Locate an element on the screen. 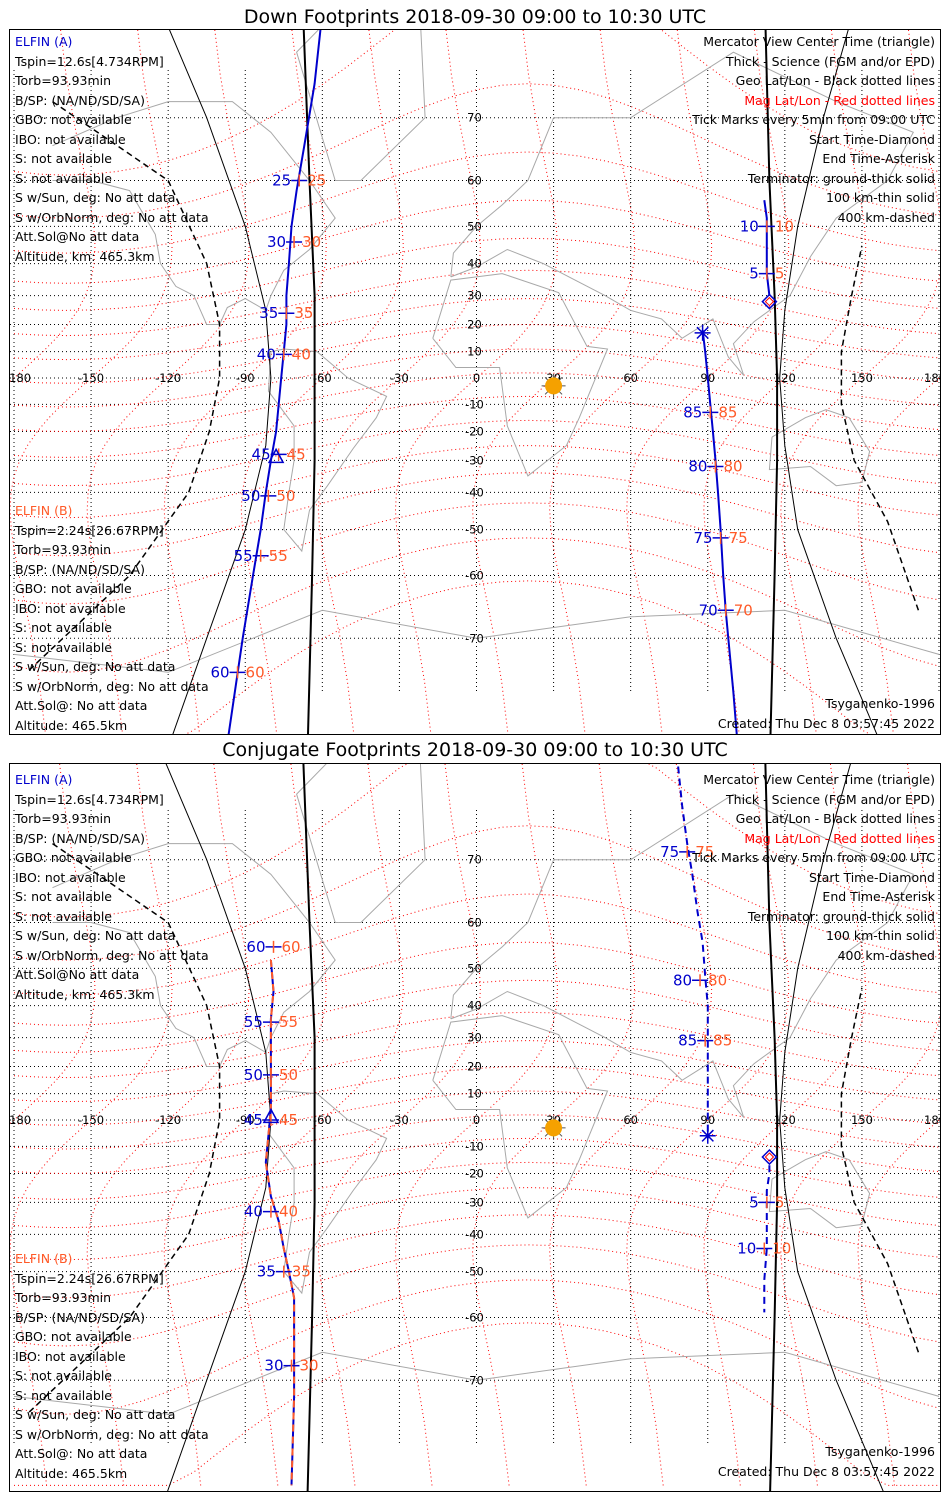  start-diamond is located at coordinates (769, 301).